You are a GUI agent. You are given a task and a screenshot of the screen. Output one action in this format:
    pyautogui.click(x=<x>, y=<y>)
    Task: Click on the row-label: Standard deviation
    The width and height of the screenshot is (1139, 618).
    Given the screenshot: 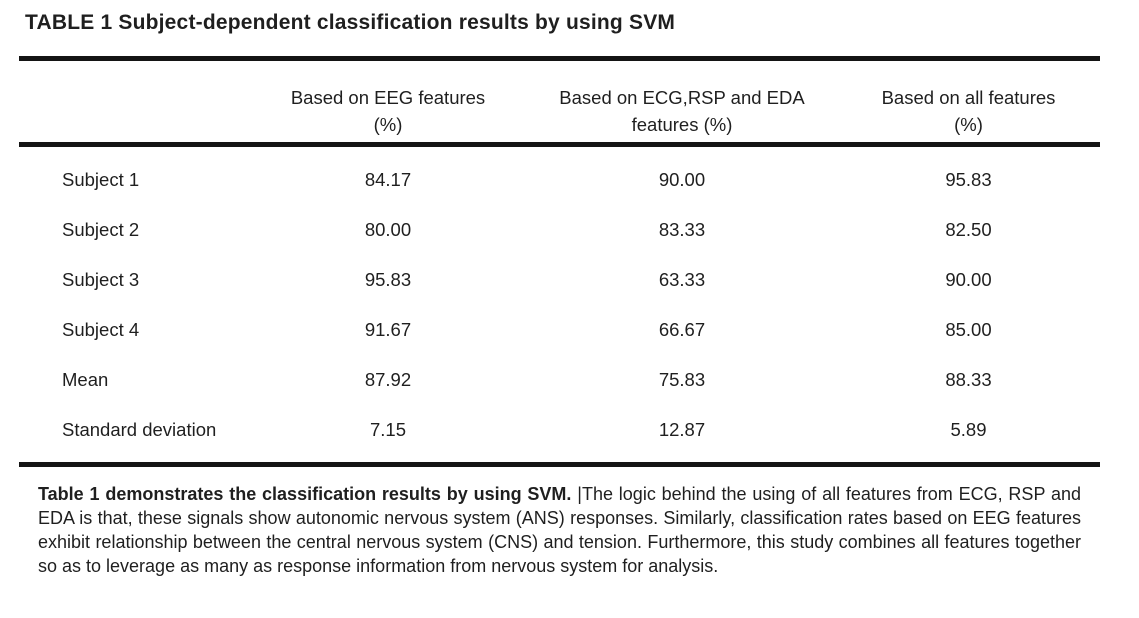 What is the action you would take?
    pyautogui.click(x=139, y=429)
    